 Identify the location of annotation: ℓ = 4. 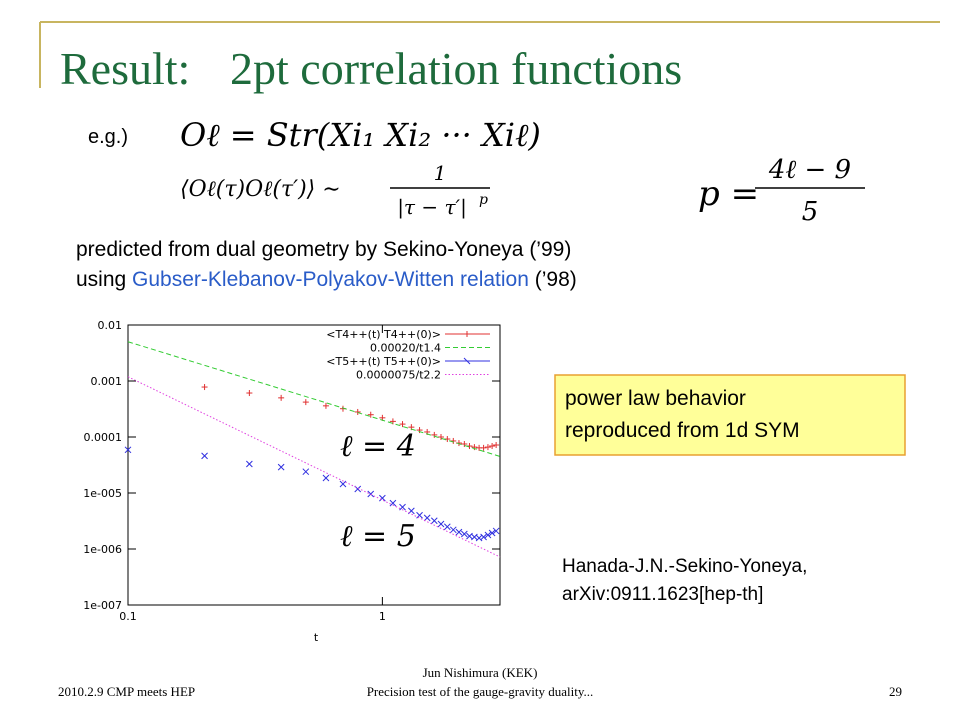
(378, 446).